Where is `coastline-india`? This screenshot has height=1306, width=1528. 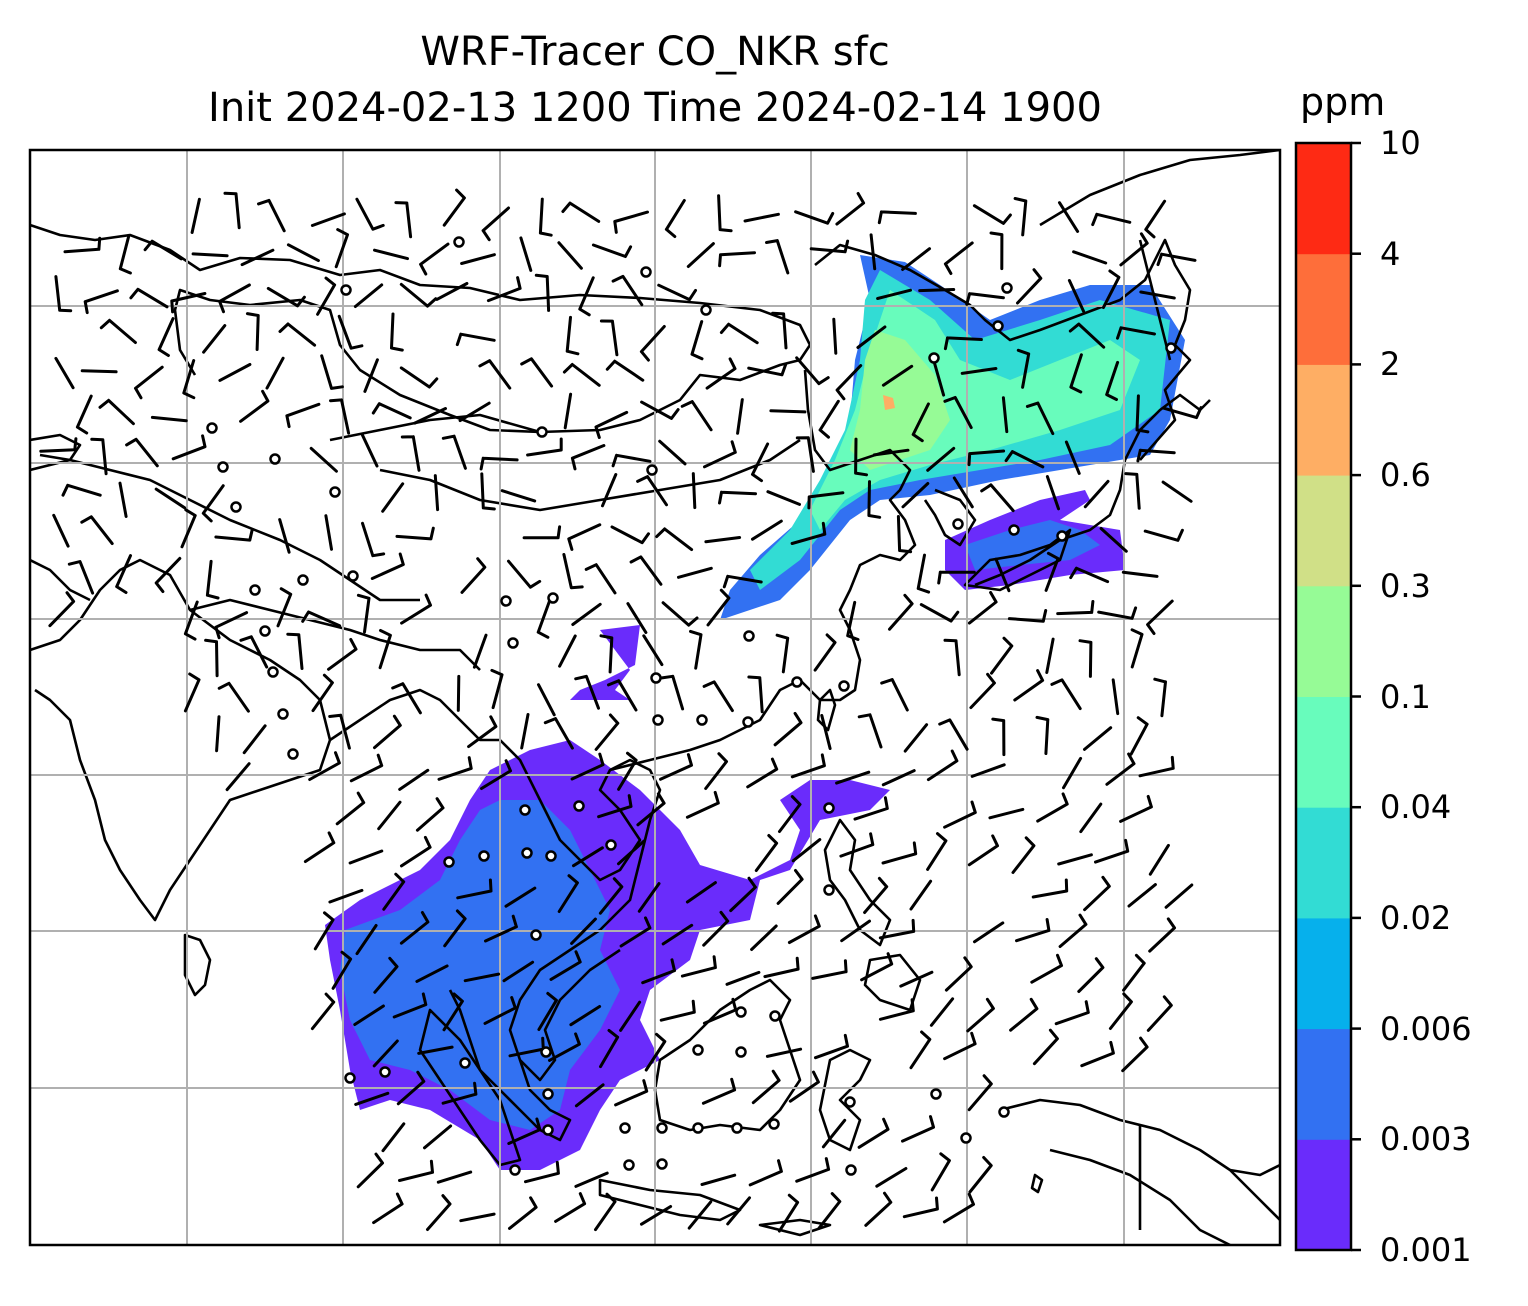 coastline-india is located at coordinates (181, 740).